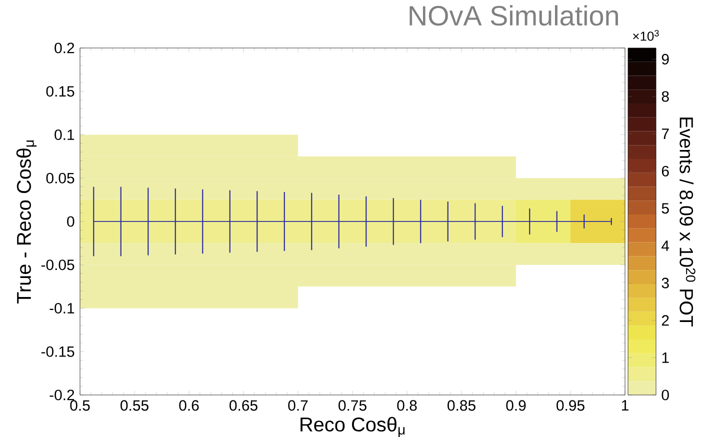  What do you see at coordinates (407, 405) in the screenshot?
I see `x-tick-label: 0.8` at bounding box center [407, 405].